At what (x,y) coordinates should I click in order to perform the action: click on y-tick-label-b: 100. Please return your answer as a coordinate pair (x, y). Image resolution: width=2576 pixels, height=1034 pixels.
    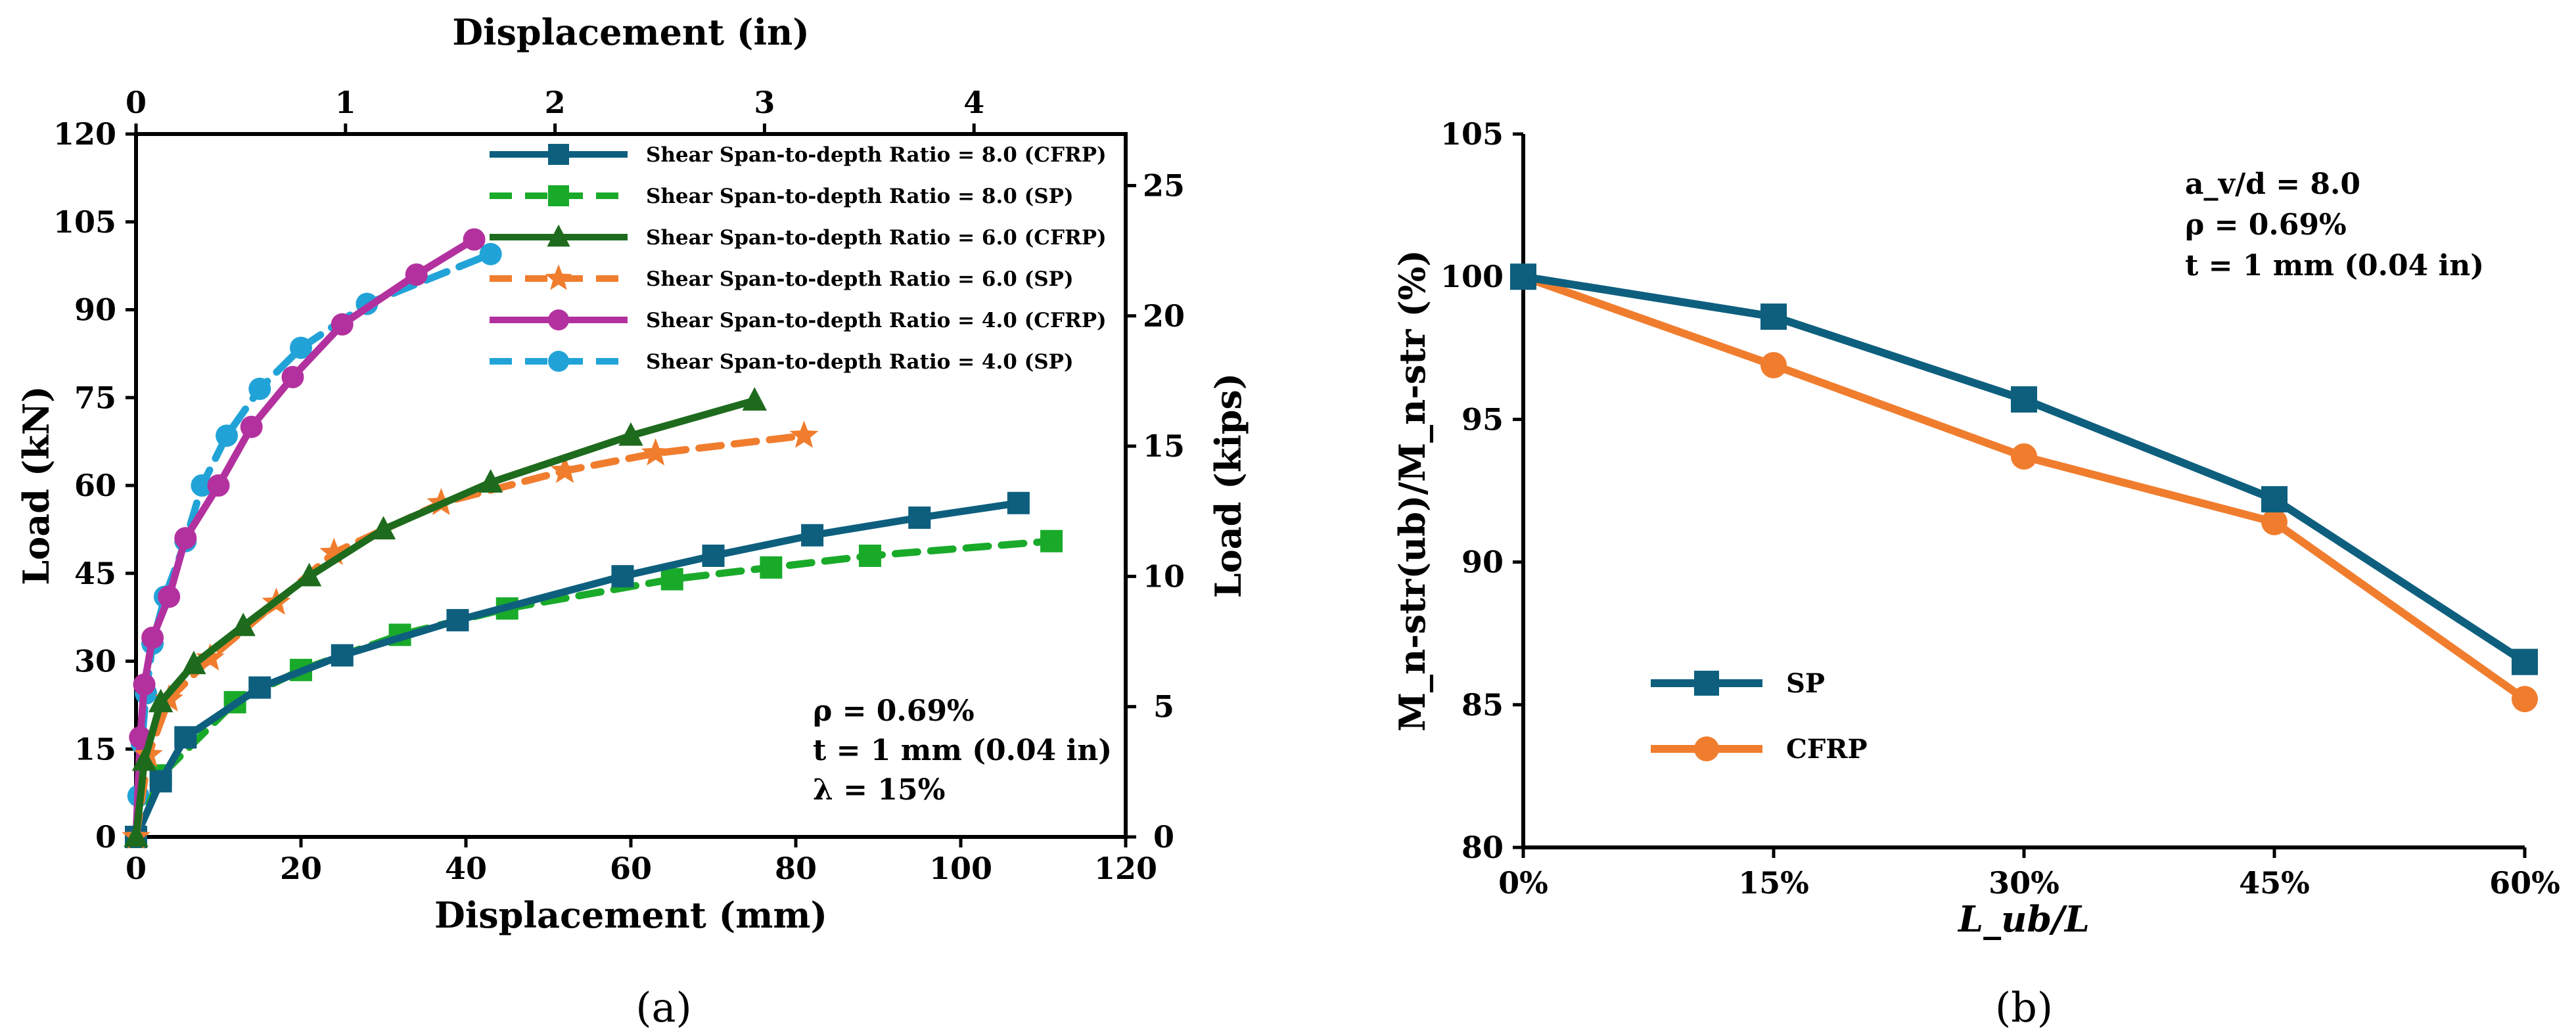
    Looking at the image, I should click on (1472, 276).